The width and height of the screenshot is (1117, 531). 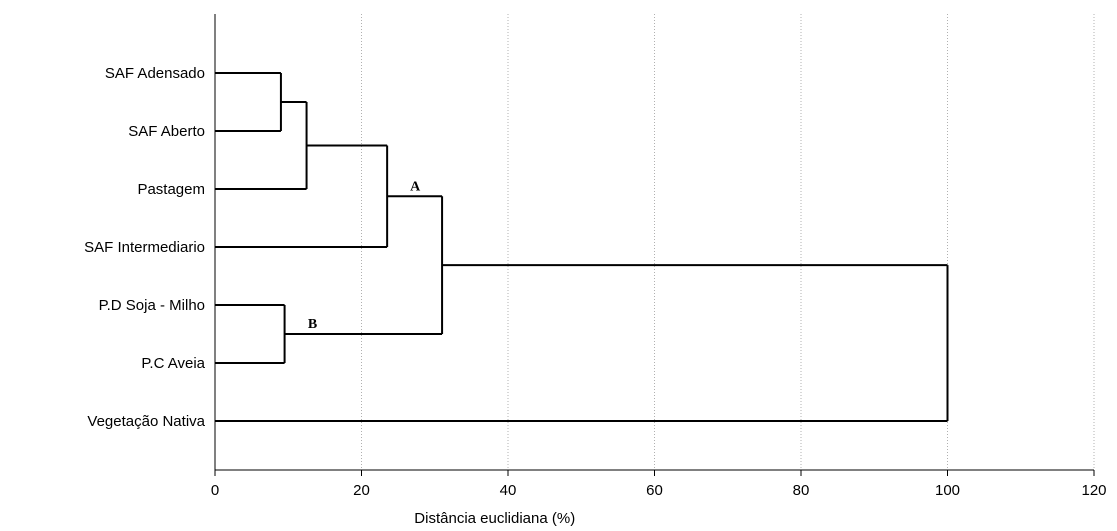 What do you see at coordinates (1093, 490) in the screenshot?
I see `x-tick-label: 120` at bounding box center [1093, 490].